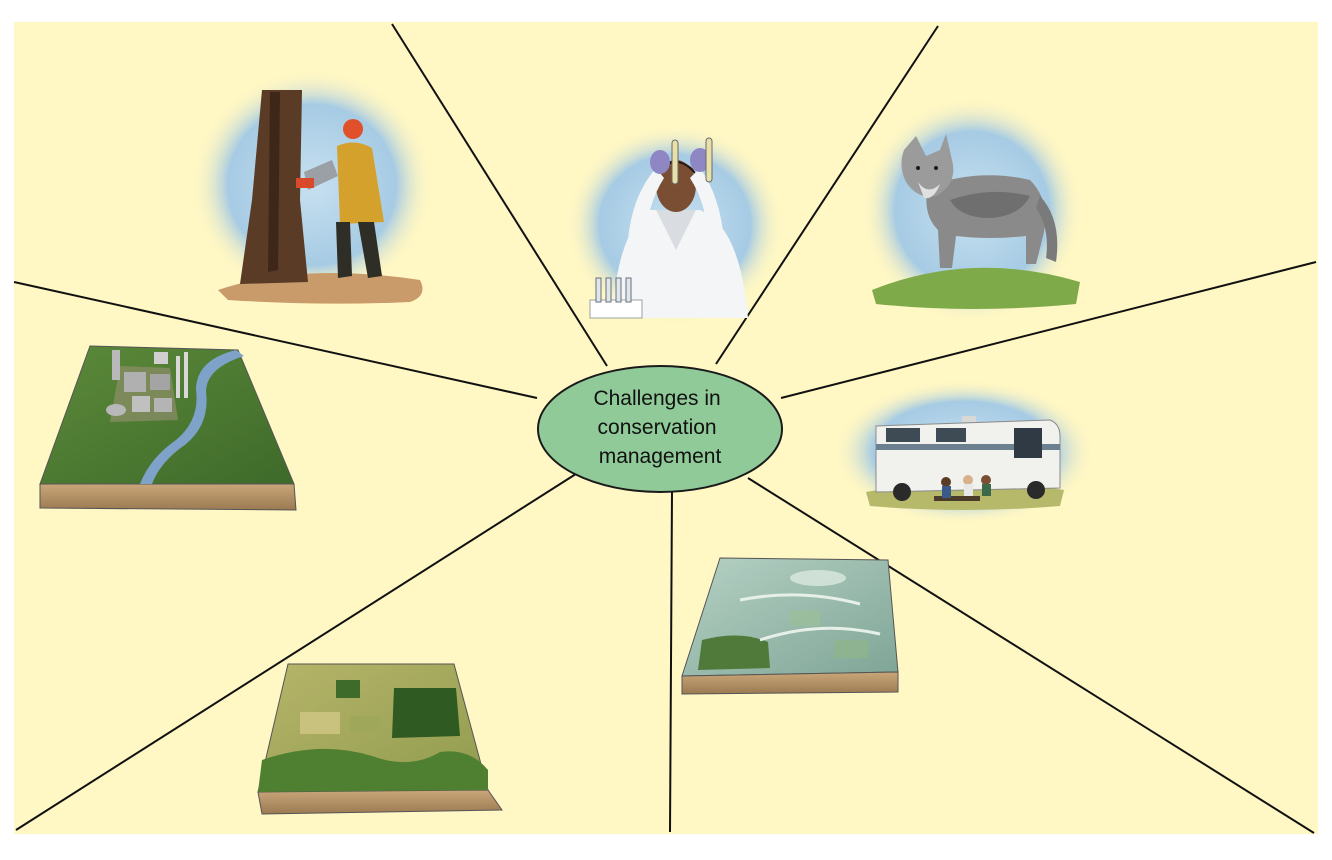 The width and height of the screenshot is (1332, 860). I want to click on divider-line-right, so click(1048, 330).